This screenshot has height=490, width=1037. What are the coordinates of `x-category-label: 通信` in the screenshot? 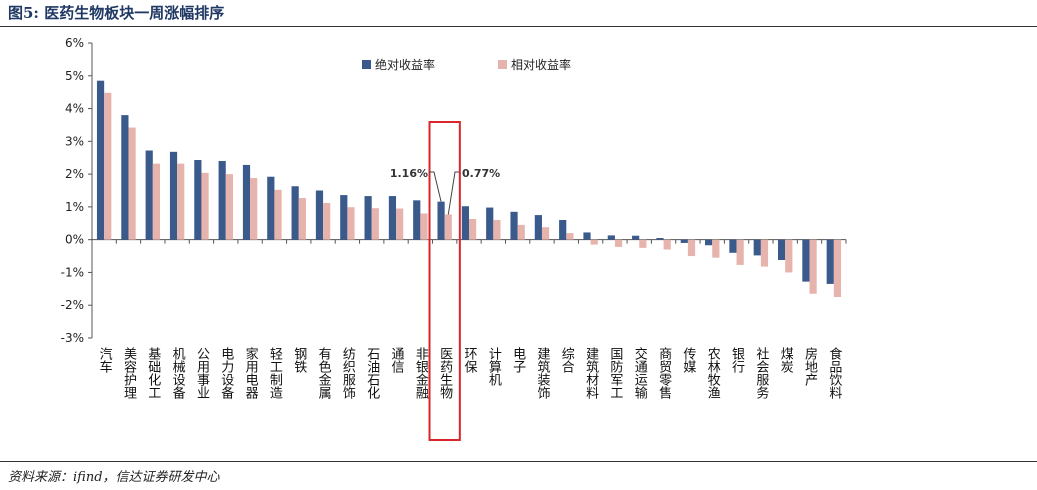 It's located at (397, 360).